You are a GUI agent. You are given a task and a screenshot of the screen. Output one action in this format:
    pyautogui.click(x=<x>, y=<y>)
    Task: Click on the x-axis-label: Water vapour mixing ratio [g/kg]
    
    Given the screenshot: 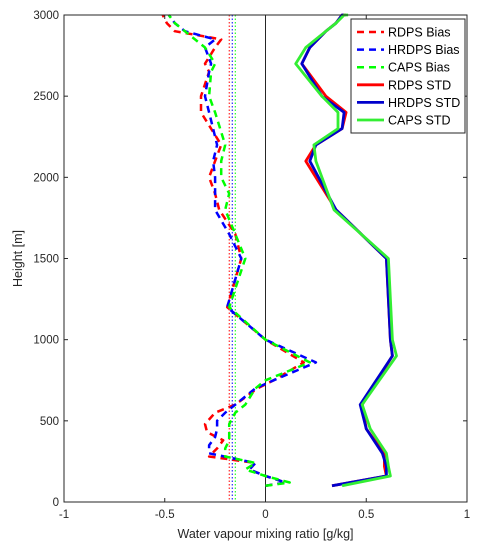 What is the action you would take?
    pyautogui.click(x=266, y=534)
    